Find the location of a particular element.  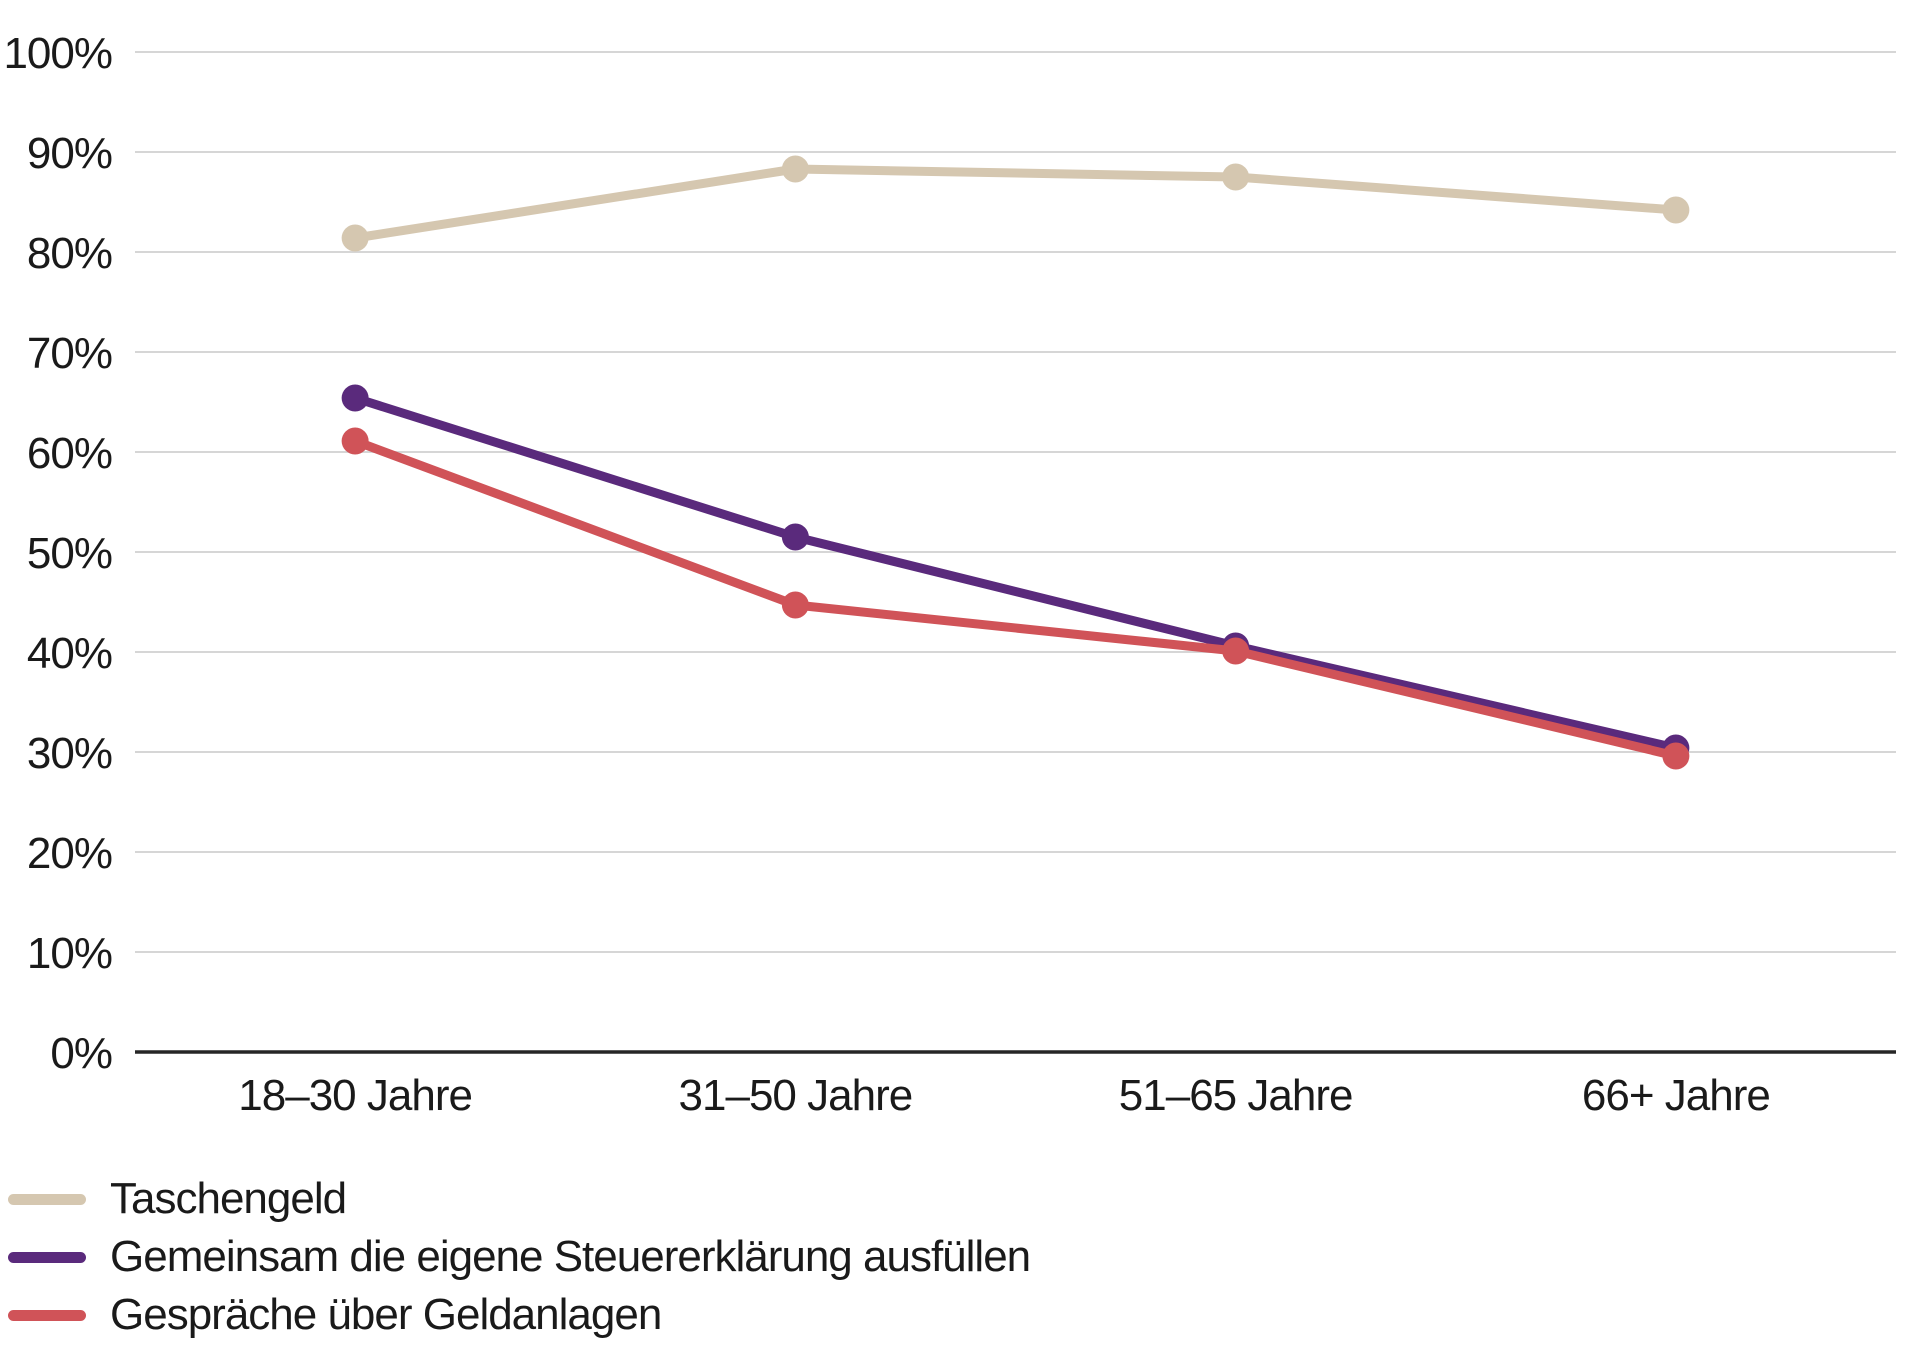

y-tick-label: 100% is located at coordinates (57, 53).